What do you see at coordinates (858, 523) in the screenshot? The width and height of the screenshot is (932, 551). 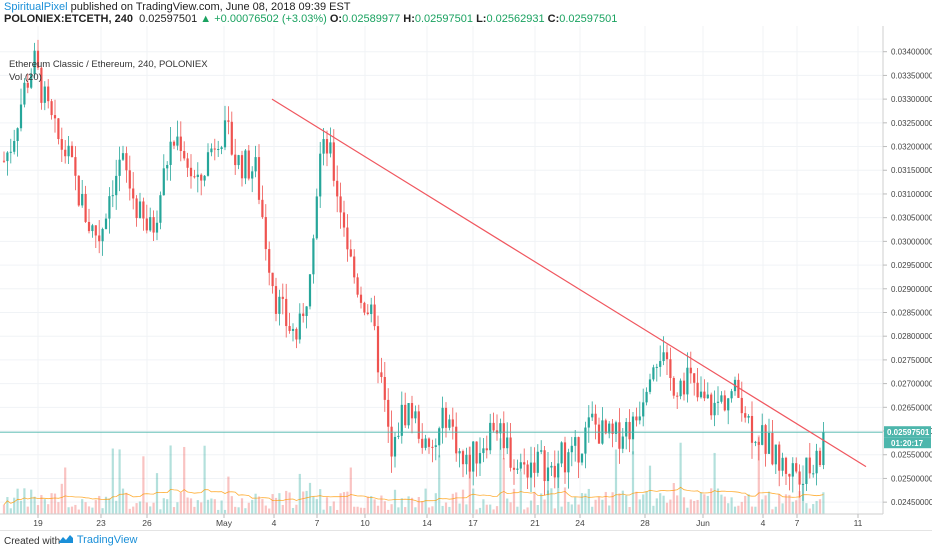 I see `x-tick-label: 11` at bounding box center [858, 523].